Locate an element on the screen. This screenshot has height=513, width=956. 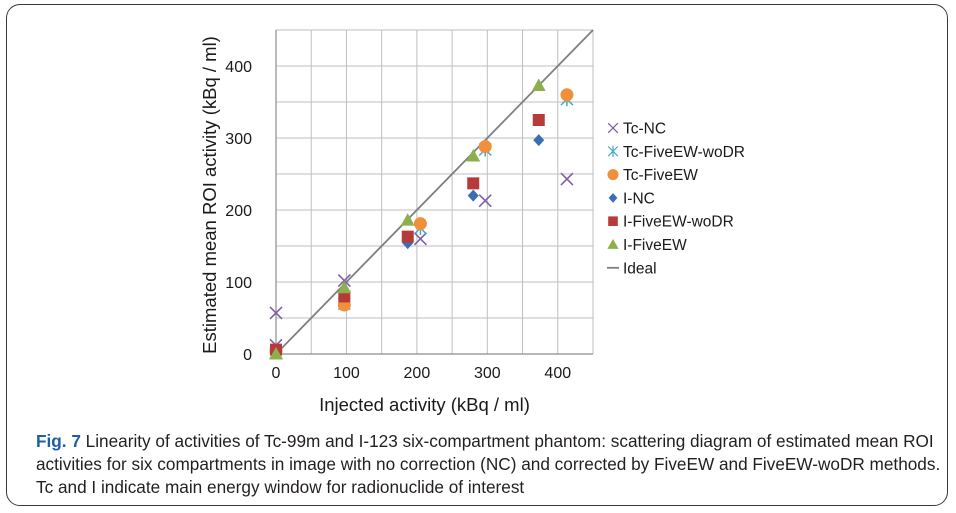
legend-label-i-fiveew-wodr: I-FiveEW-woDR is located at coordinates (678, 222).